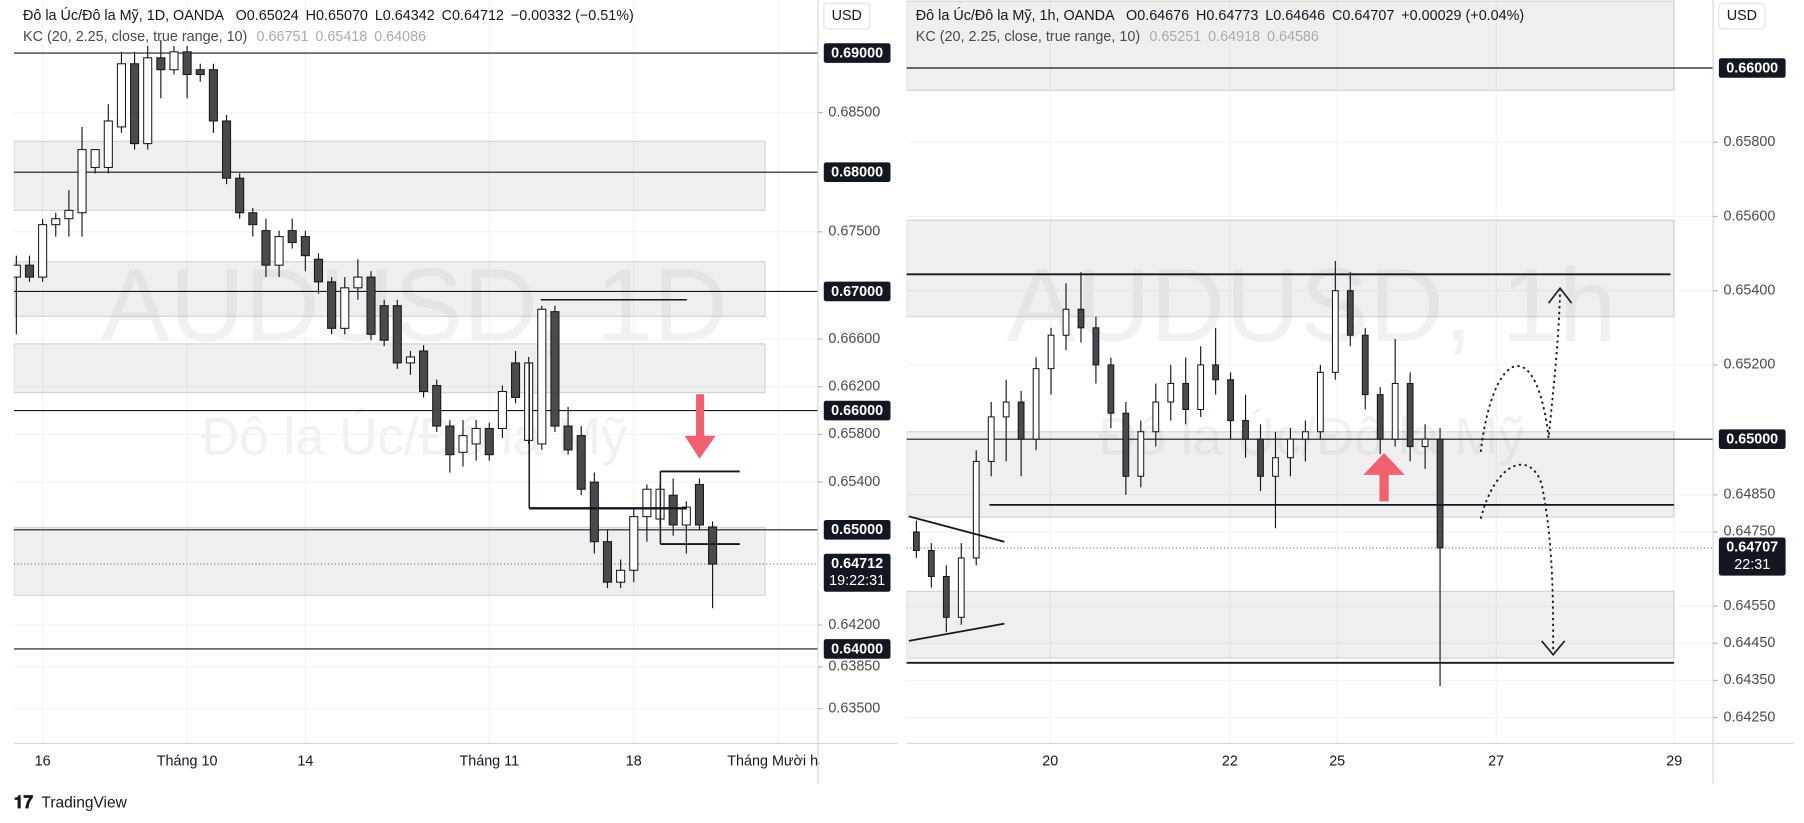  I want to click on indicator-value: 0.64918, so click(1234, 37).